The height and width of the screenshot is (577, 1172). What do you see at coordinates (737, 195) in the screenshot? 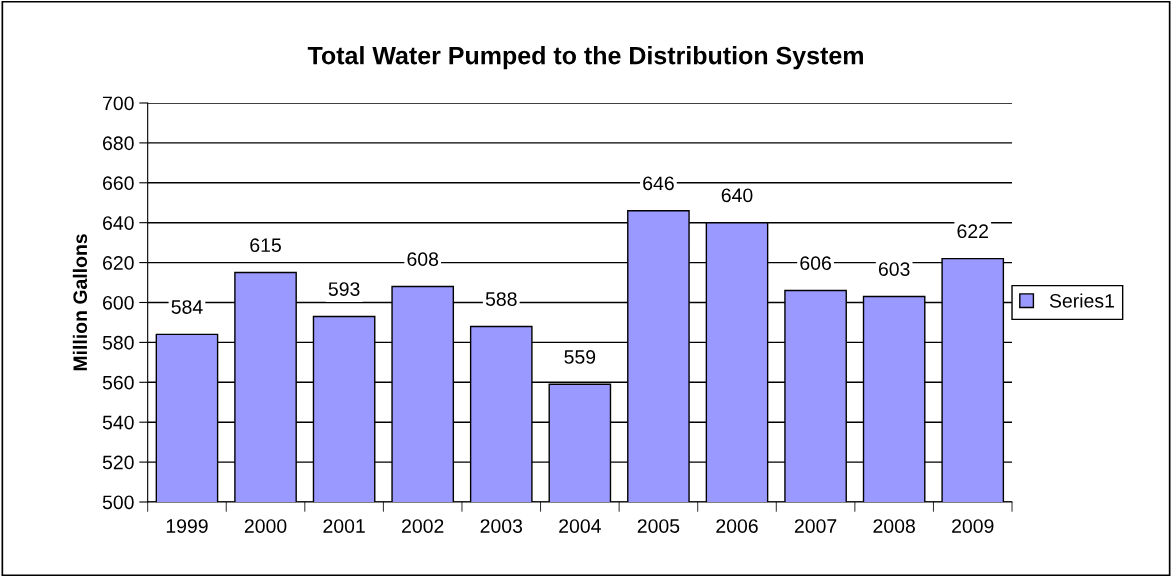
I see `data-label: 640` at bounding box center [737, 195].